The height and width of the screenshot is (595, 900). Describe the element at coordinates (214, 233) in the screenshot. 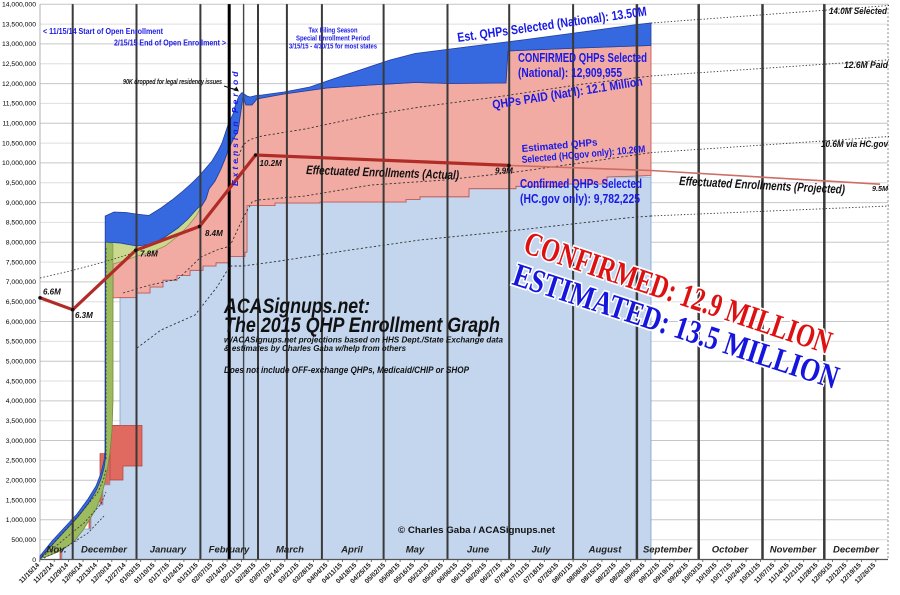

I see `svg-text: 8.4M` at that location.